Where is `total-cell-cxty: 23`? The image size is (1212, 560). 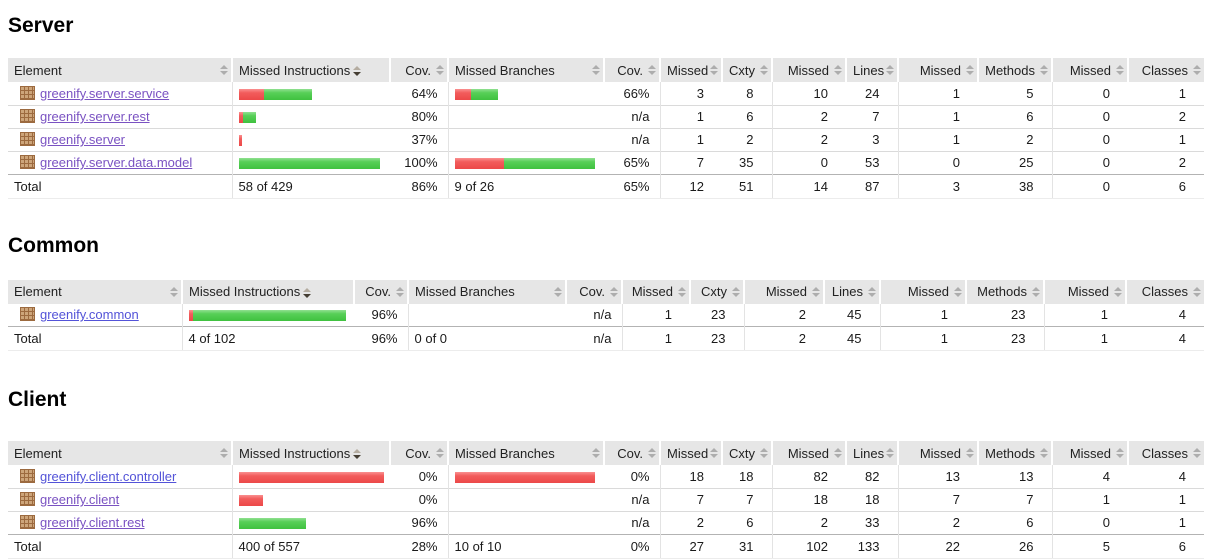 total-cell-cxty: 23 is located at coordinates (717, 338).